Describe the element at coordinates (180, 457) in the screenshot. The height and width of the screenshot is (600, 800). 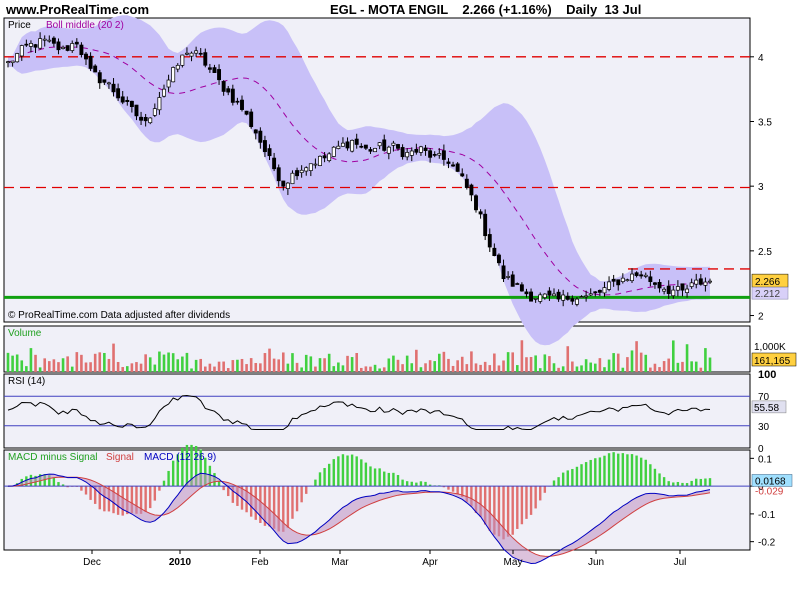
I see `macd-name-label: MACD (12 26 9)` at that location.